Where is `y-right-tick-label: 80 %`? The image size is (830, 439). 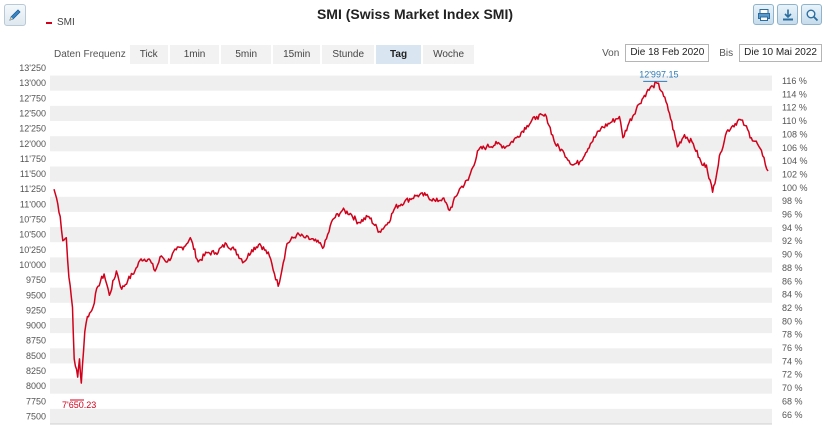 y-right-tick-label: 80 % is located at coordinates (792, 321).